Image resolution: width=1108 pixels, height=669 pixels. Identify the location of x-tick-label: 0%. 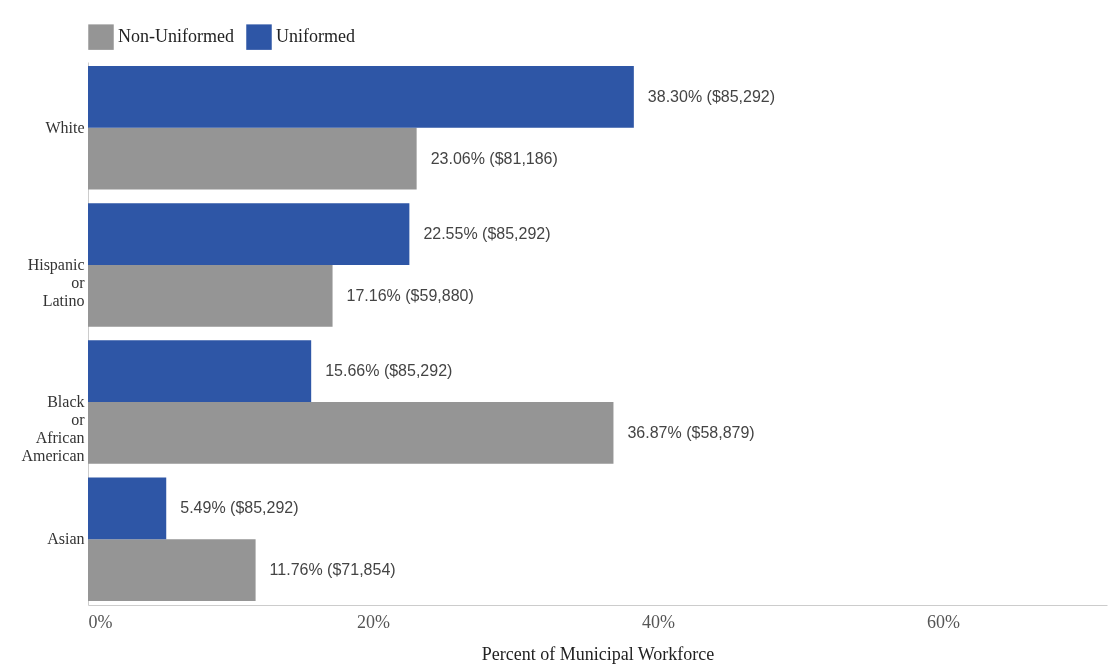
(100, 621).